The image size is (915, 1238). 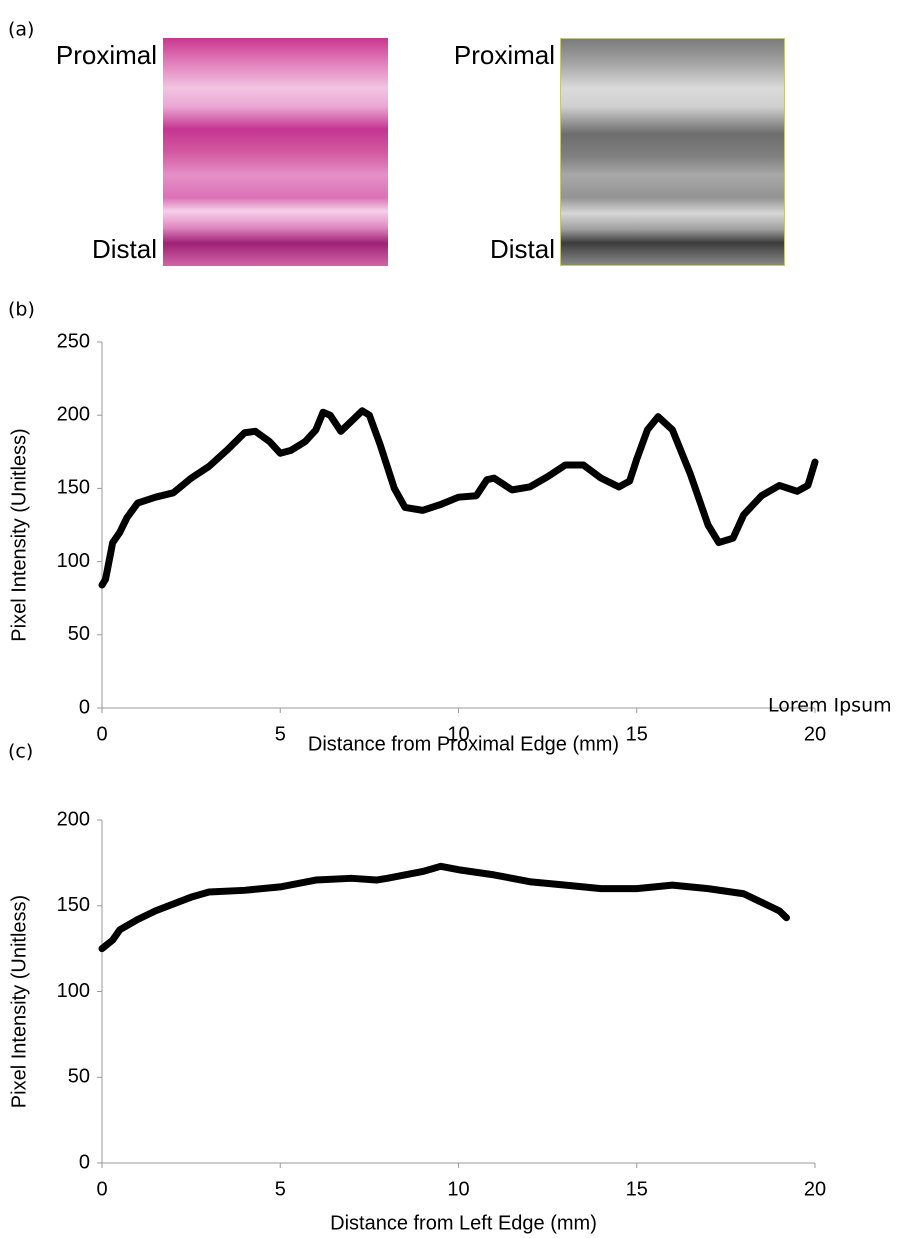 I want to click on panel-label: (c), so click(x=20, y=752).